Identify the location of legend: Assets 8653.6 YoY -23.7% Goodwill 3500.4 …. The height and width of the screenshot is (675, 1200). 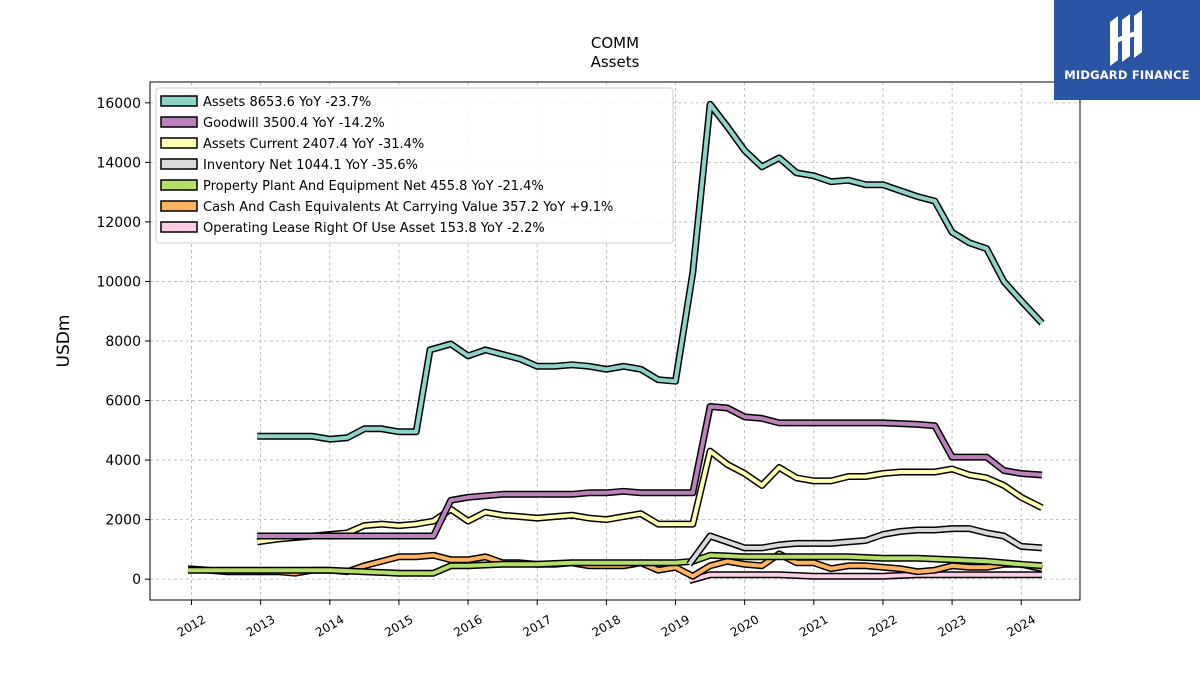
(414, 165).